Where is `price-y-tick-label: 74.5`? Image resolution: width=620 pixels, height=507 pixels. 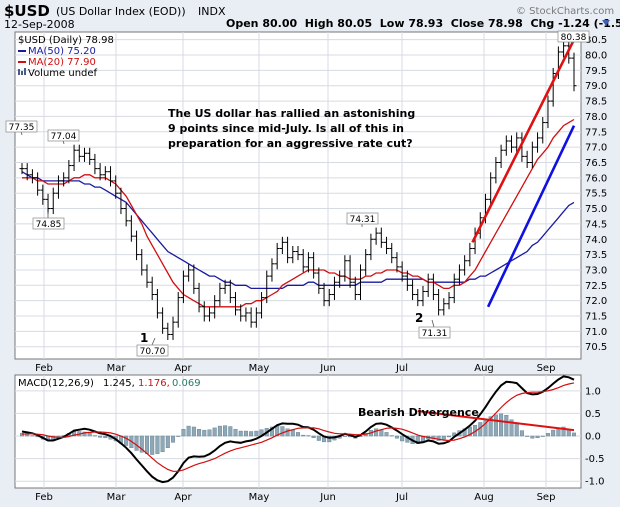
price-y-tick-label: 74.5 is located at coordinates (596, 224).